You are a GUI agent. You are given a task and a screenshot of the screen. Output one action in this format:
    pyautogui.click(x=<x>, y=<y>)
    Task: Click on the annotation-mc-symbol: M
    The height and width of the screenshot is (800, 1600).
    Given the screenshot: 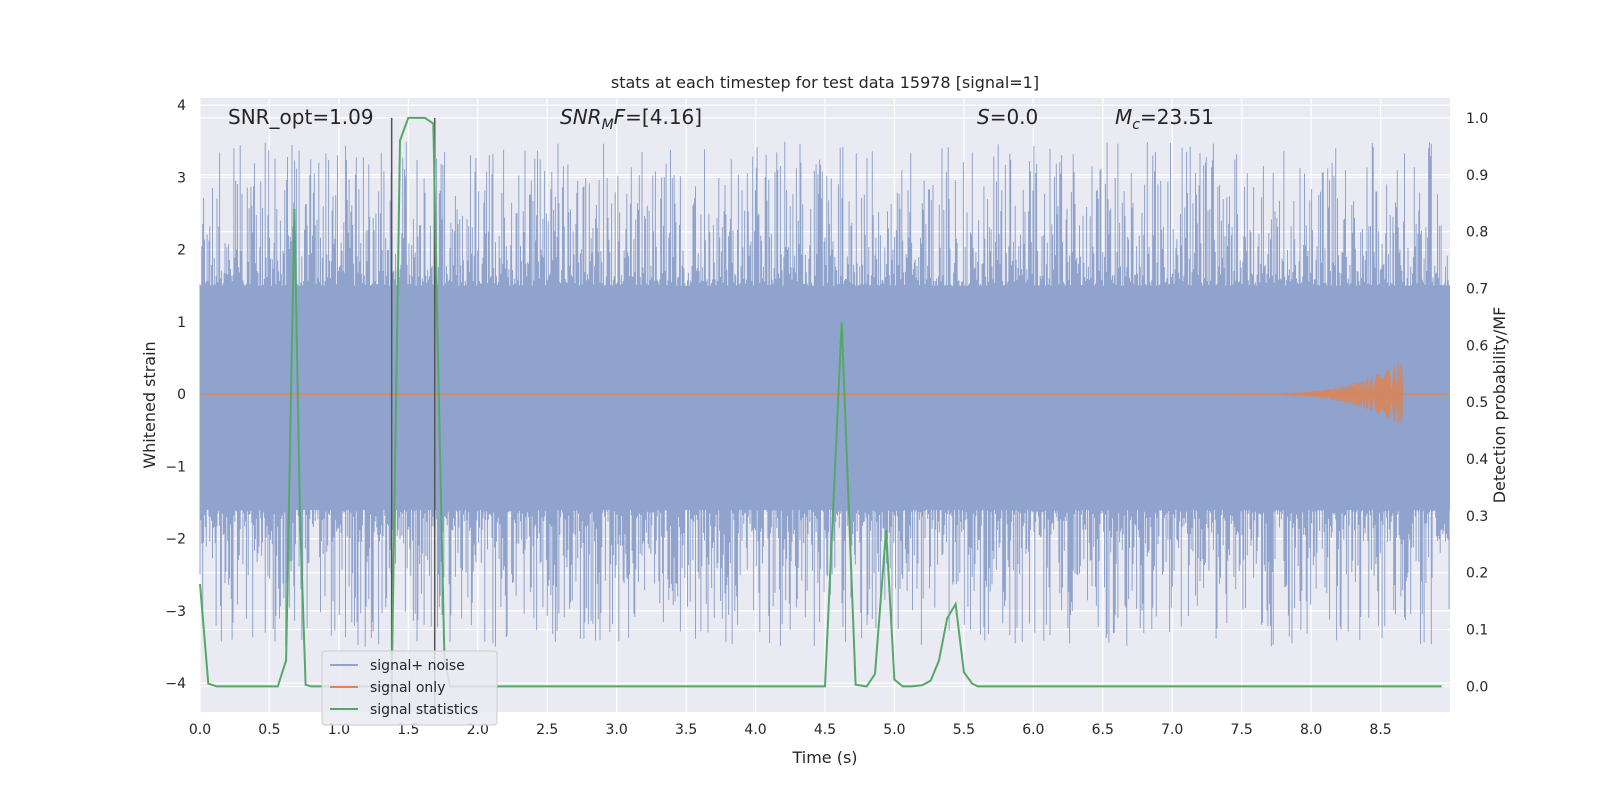 What is the action you would take?
    pyautogui.click(x=1123, y=117)
    